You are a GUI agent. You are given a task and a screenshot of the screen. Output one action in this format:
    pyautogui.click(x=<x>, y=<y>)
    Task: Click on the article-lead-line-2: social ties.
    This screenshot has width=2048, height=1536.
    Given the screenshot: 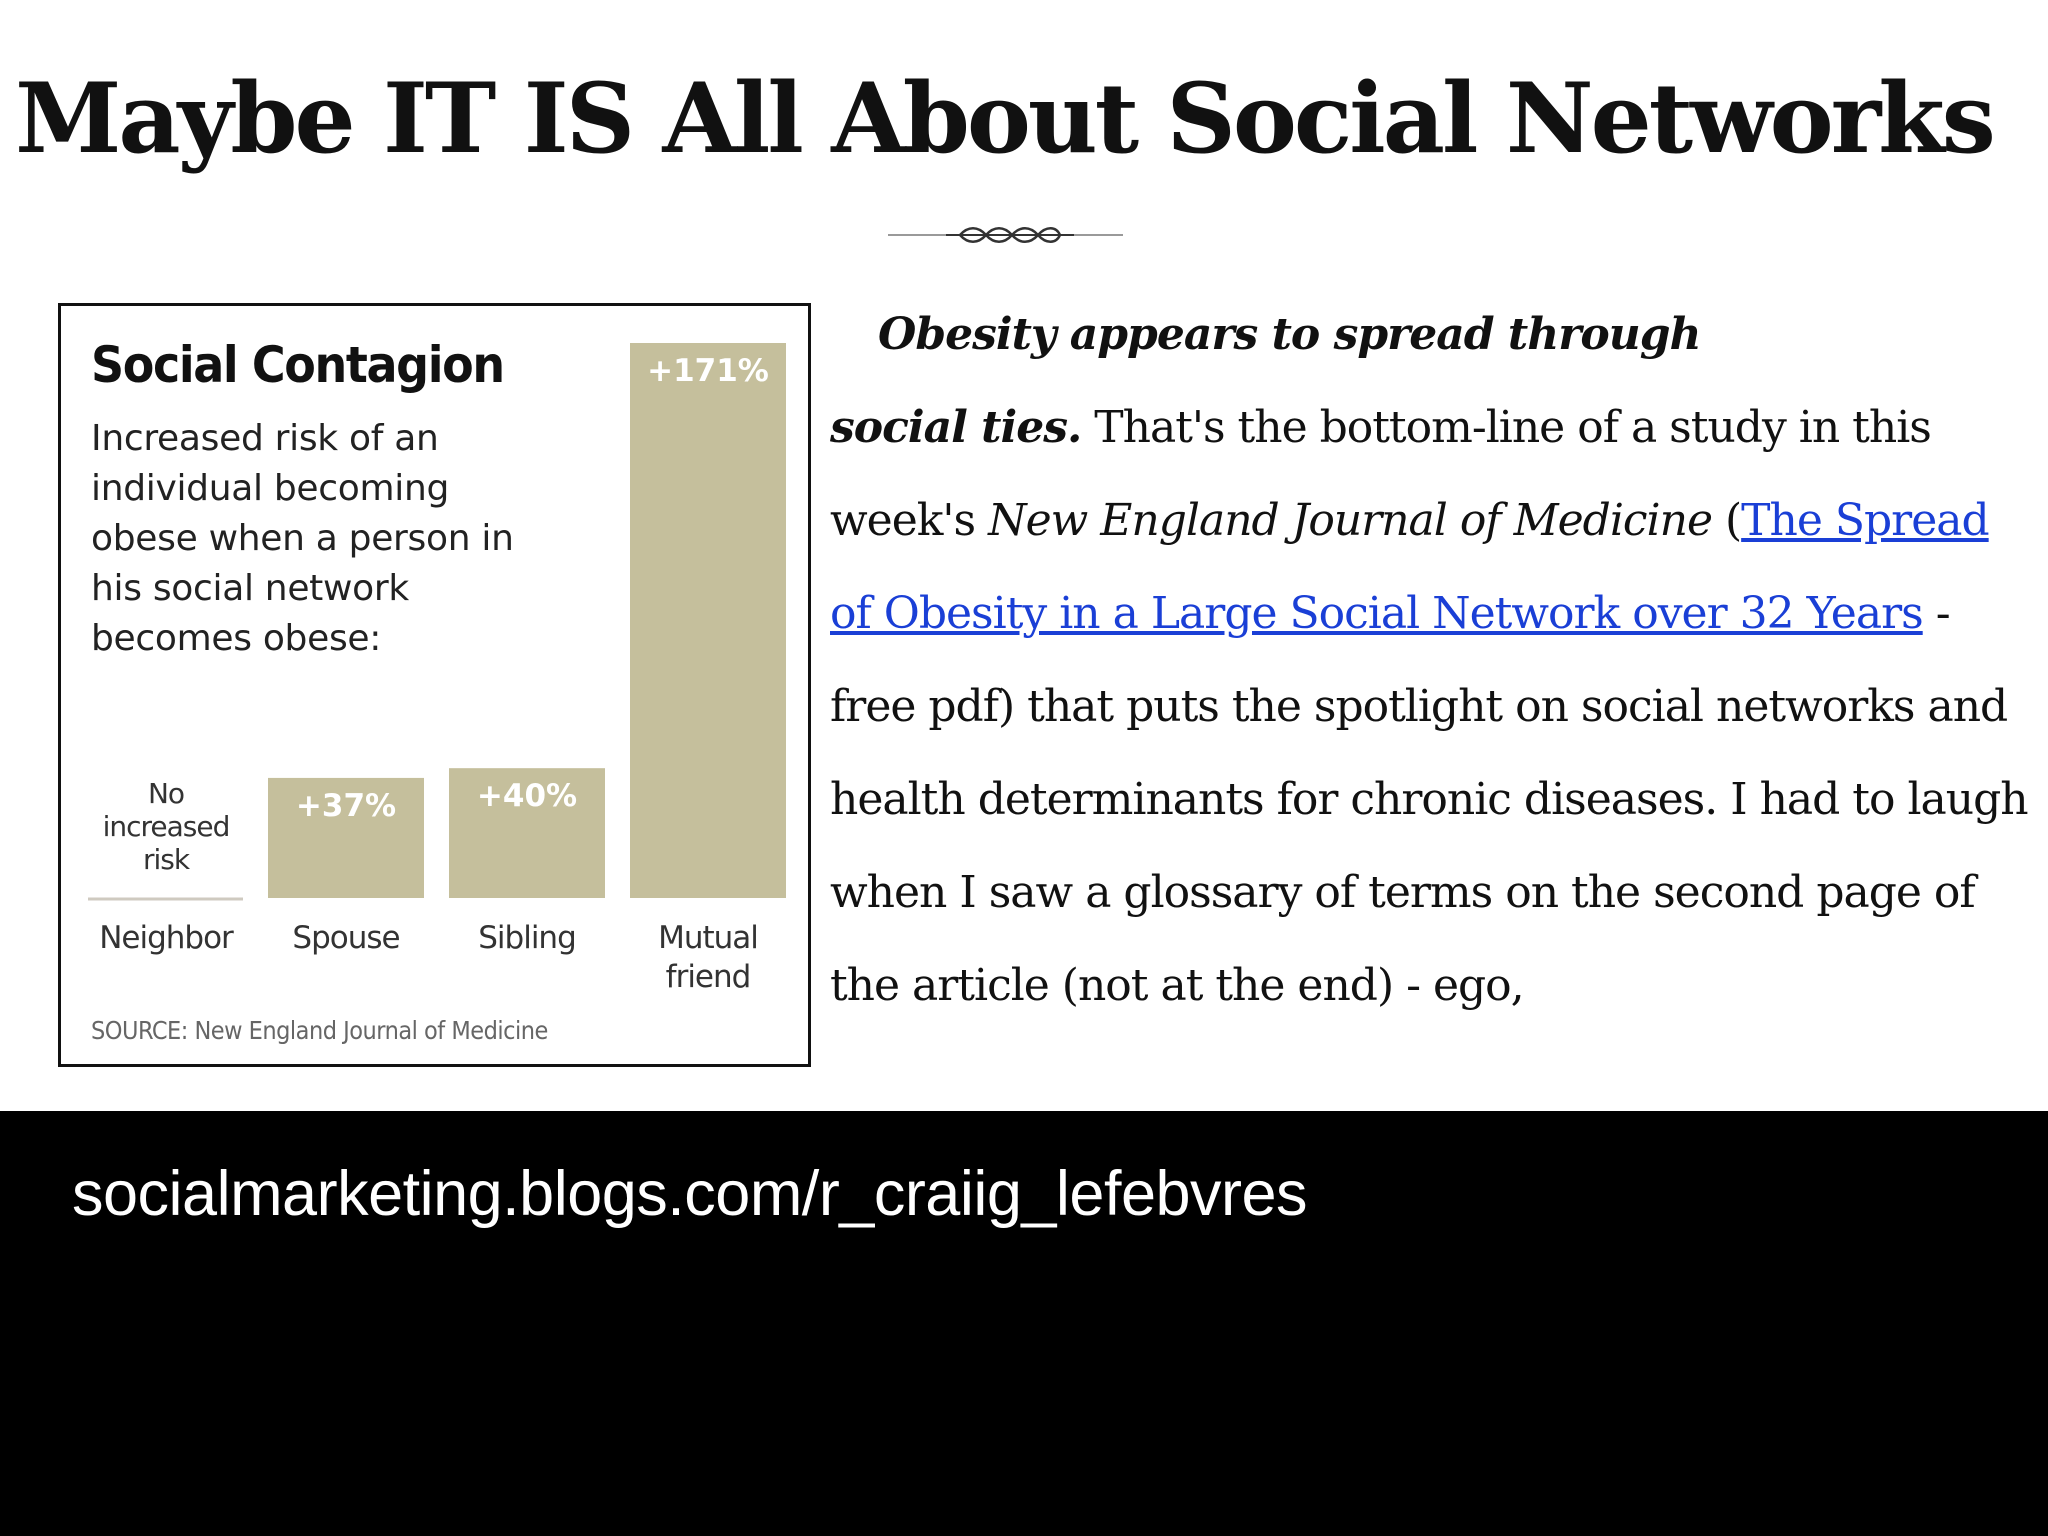 What is the action you would take?
    pyautogui.click(x=956, y=427)
    